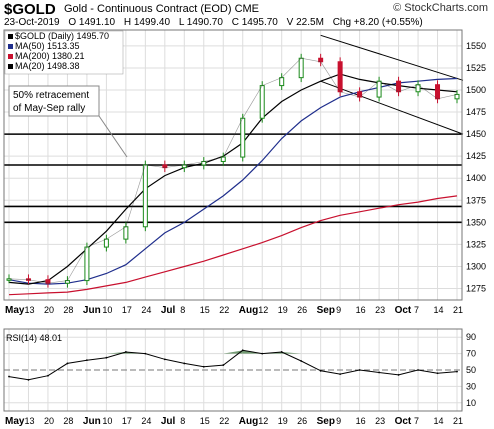 This screenshot has width=494, height=429. What do you see at coordinates (247, 9) in the screenshot?
I see `exchange-name: CME` at bounding box center [247, 9].